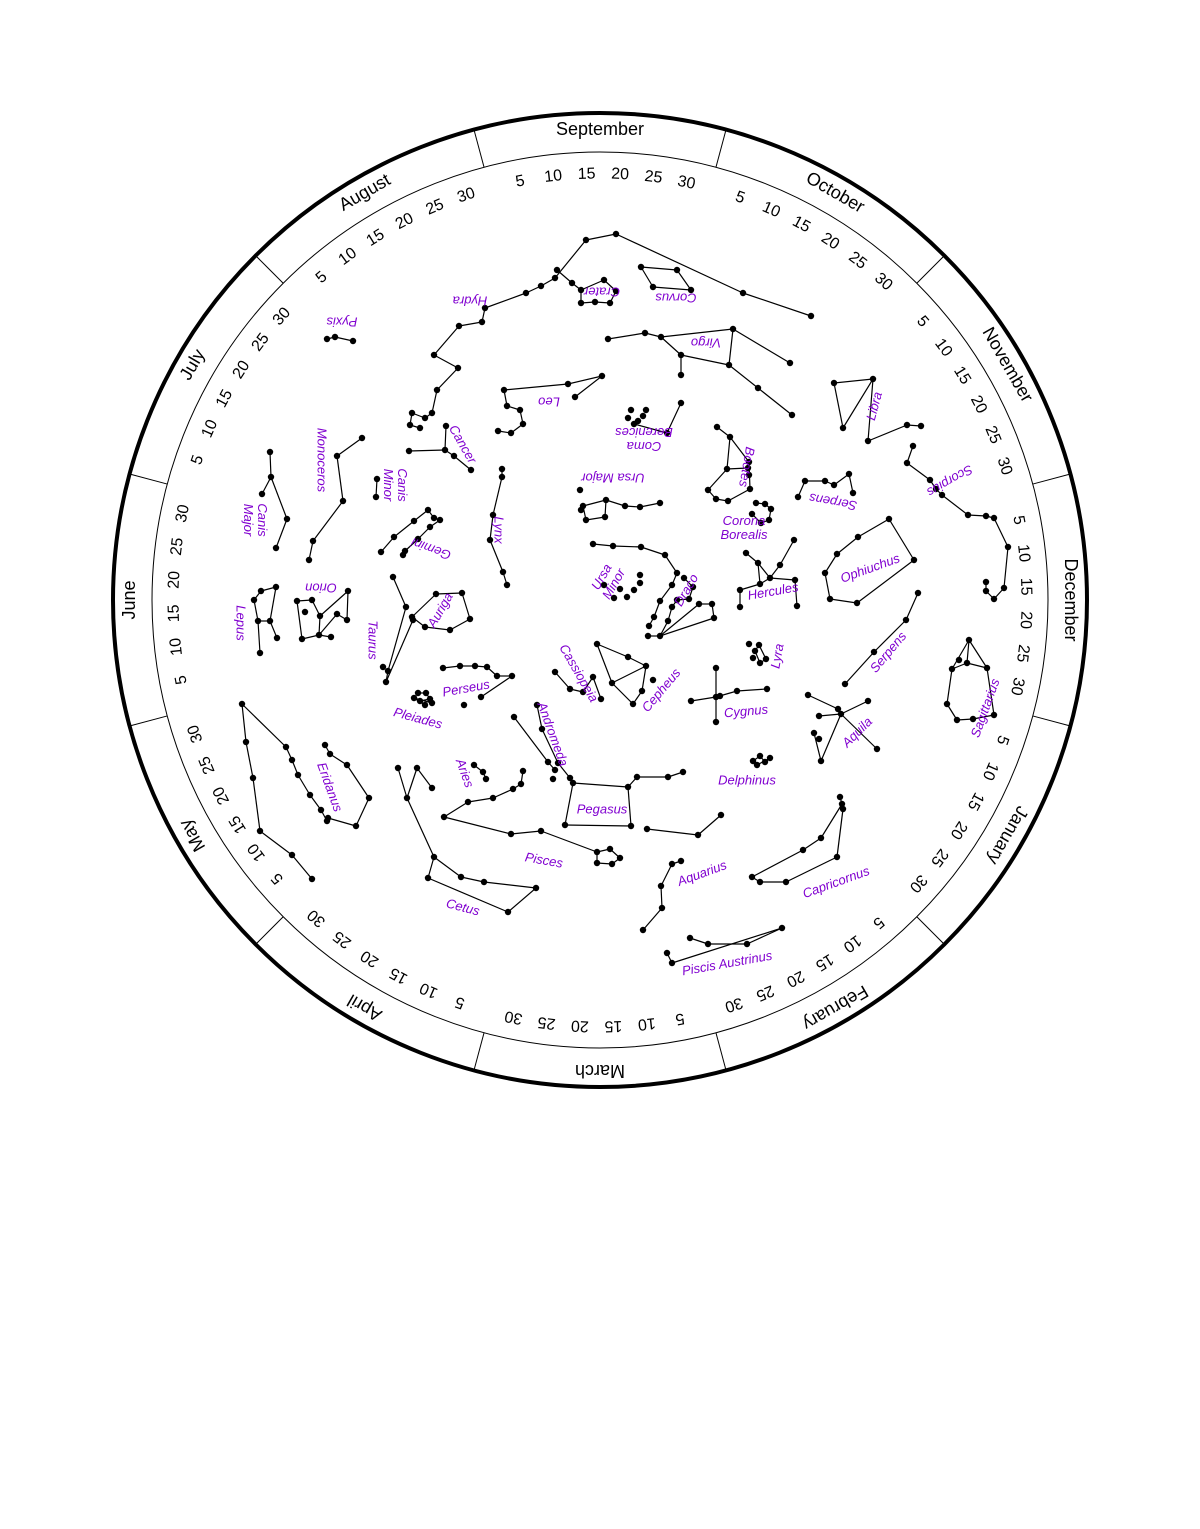  What do you see at coordinates (580, 490) in the screenshot?
I see `ursa-major-star` at bounding box center [580, 490].